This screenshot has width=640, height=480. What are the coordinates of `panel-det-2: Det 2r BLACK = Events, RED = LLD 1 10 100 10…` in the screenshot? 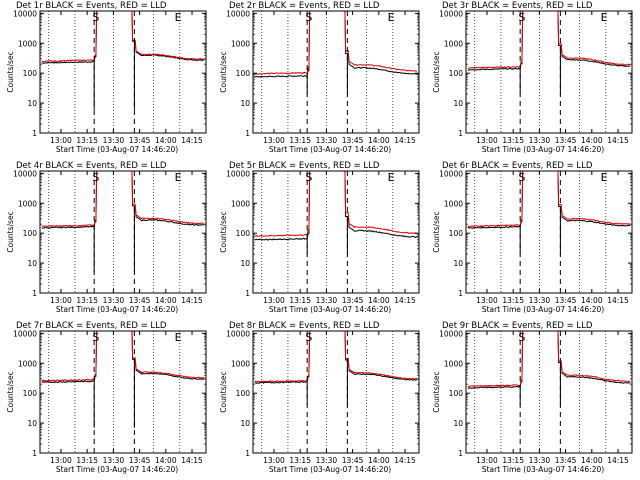 It's located at (319, 77).